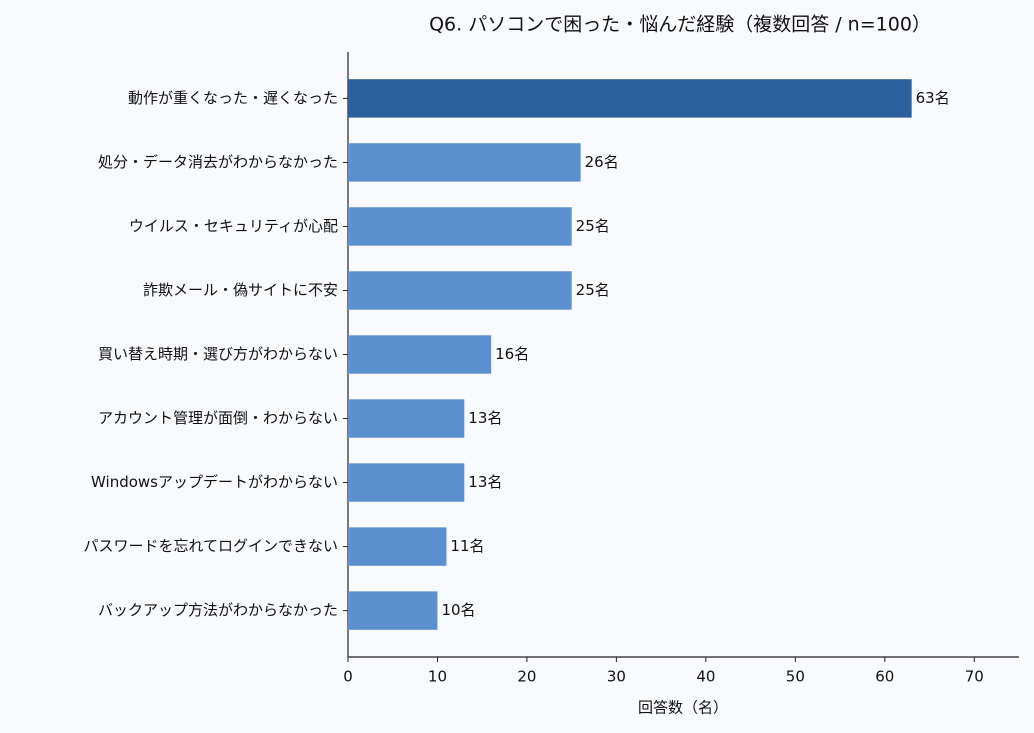 The height and width of the screenshot is (733, 1034). What do you see at coordinates (616, 677) in the screenshot?
I see `x-tick-label: 30` at bounding box center [616, 677].